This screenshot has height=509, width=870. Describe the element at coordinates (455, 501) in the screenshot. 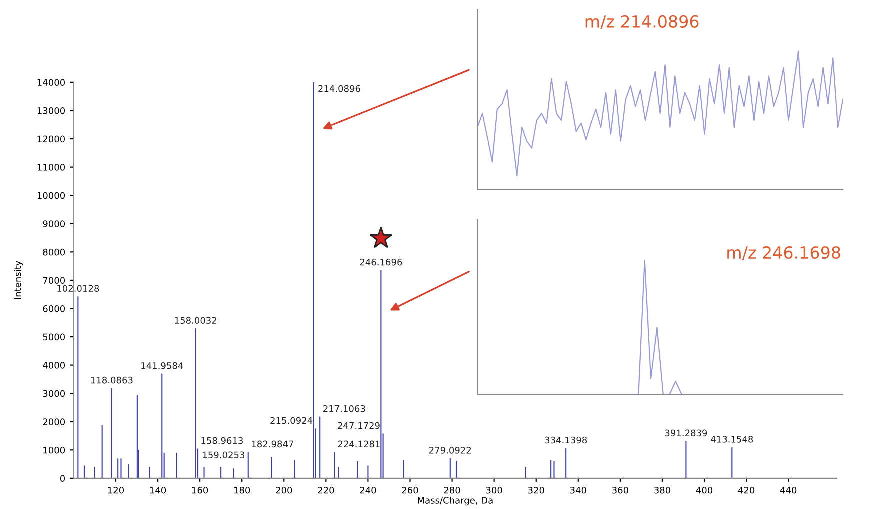

I see `x-axis-title: Mass/Charge, Da` at that location.